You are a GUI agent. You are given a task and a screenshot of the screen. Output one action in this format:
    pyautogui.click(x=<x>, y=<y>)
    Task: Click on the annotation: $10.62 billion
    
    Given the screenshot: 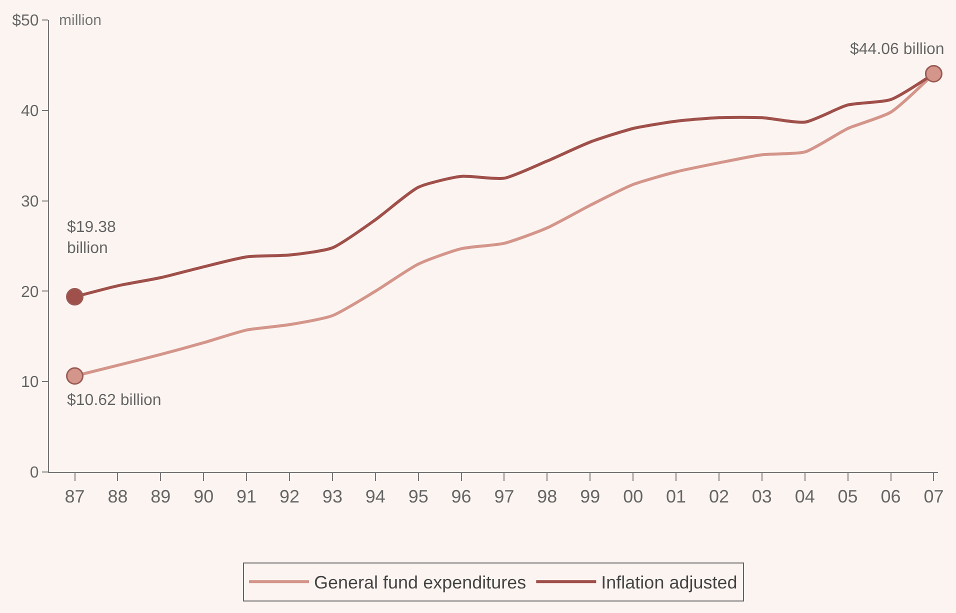 What is the action you would take?
    pyautogui.click(x=114, y=400)
    